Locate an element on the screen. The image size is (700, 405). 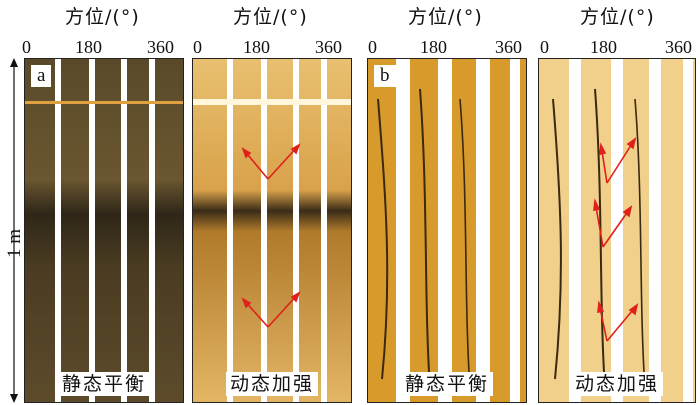
panel-letter: a is located at coordinates (41, 76).